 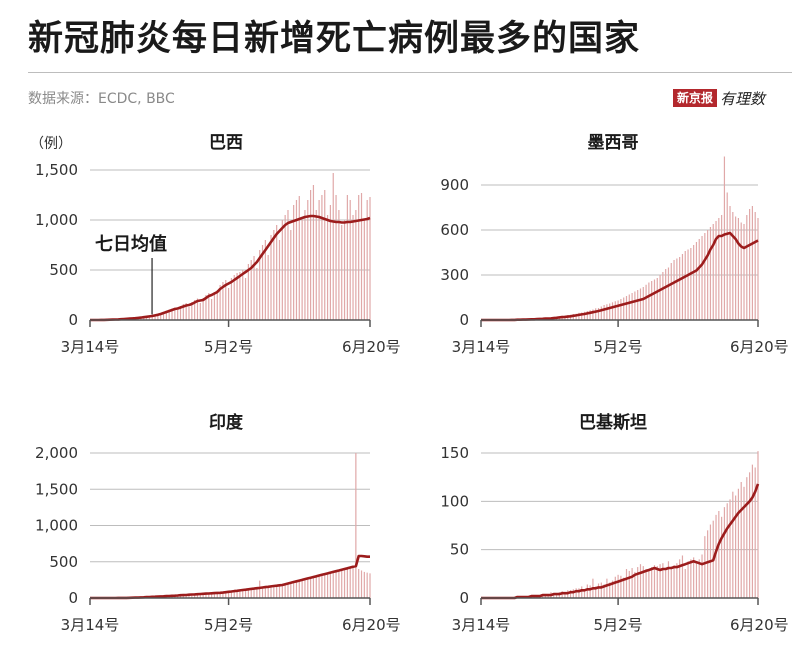 What do you see at coordinates (90, 625) in the screenshot?
I see `x-tick-label-india: 3月14号` at bounding box center [90, 625].